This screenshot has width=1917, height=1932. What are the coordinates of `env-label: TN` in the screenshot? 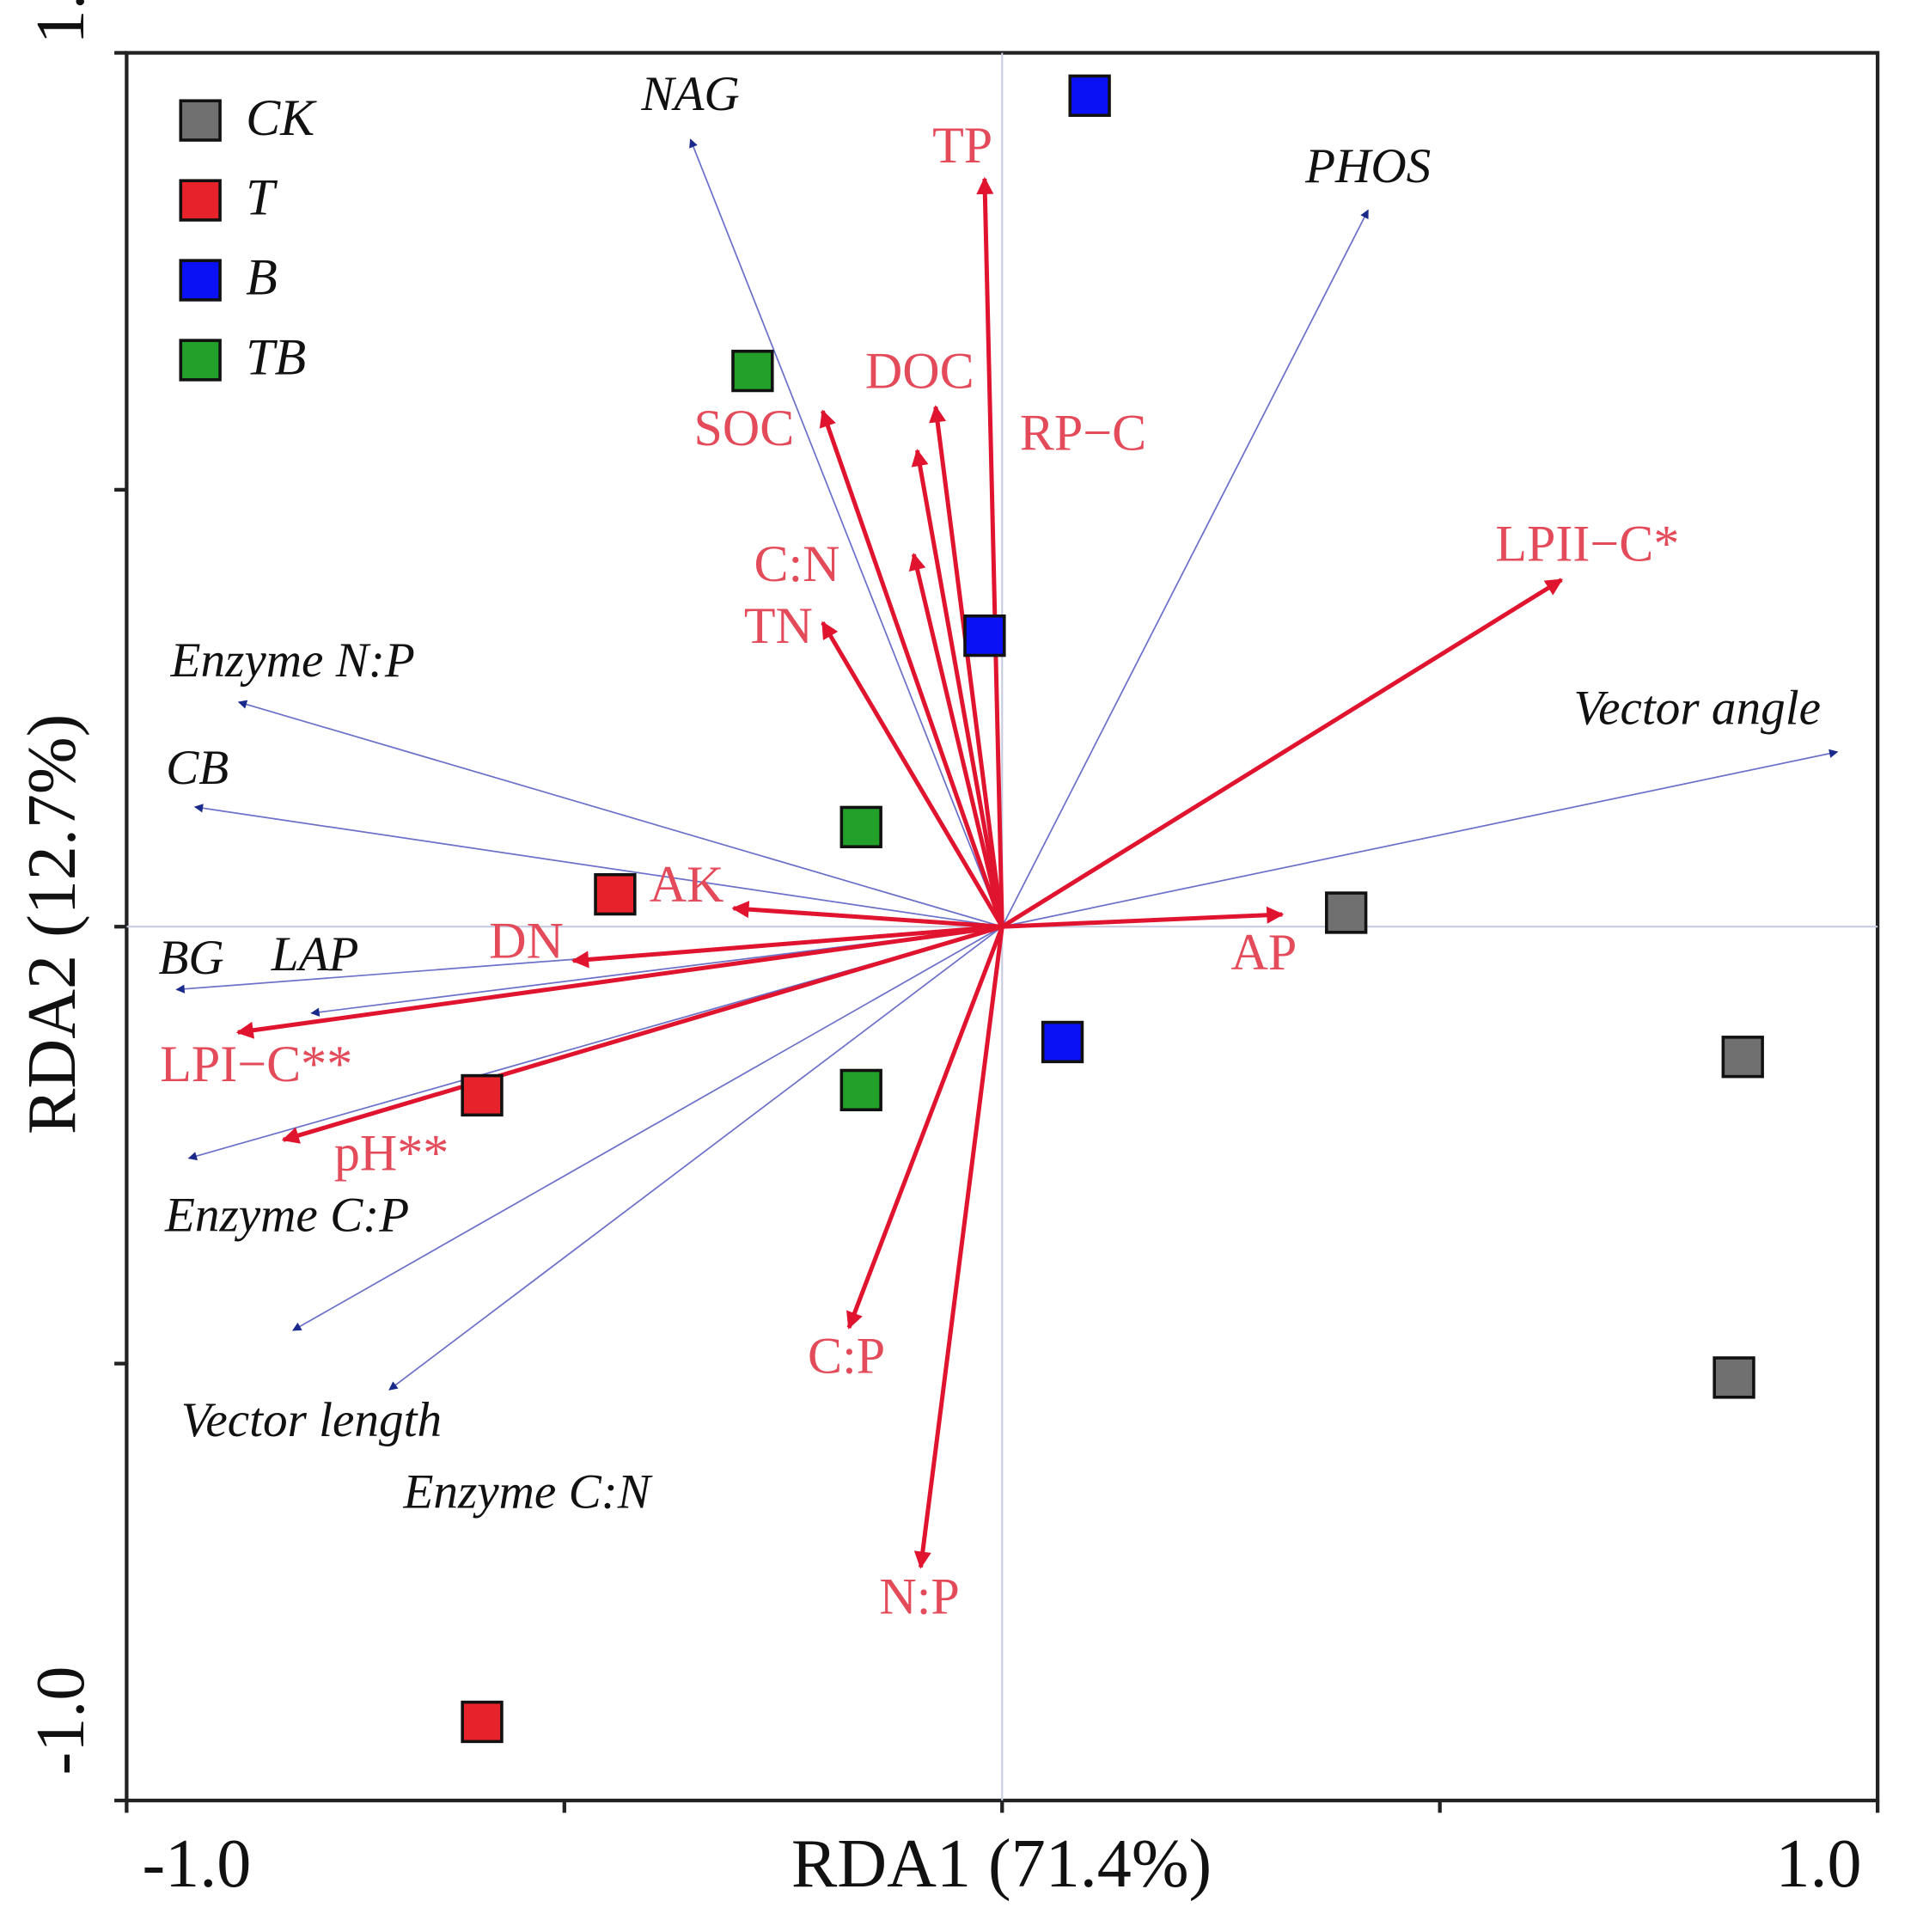 It's located at (778, 625).